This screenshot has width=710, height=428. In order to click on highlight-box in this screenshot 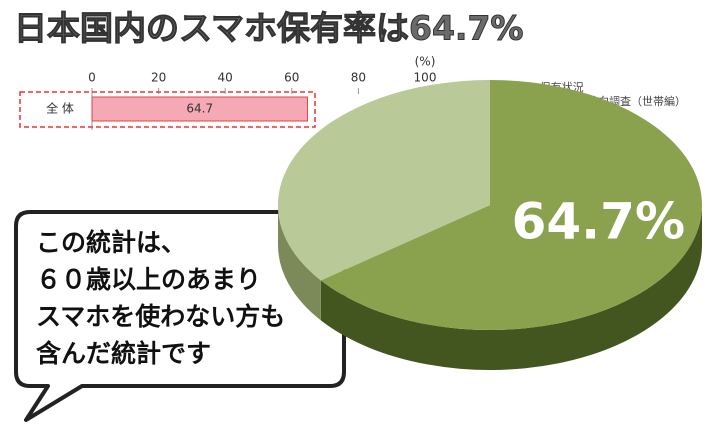, I will do `click(167, 109)`.